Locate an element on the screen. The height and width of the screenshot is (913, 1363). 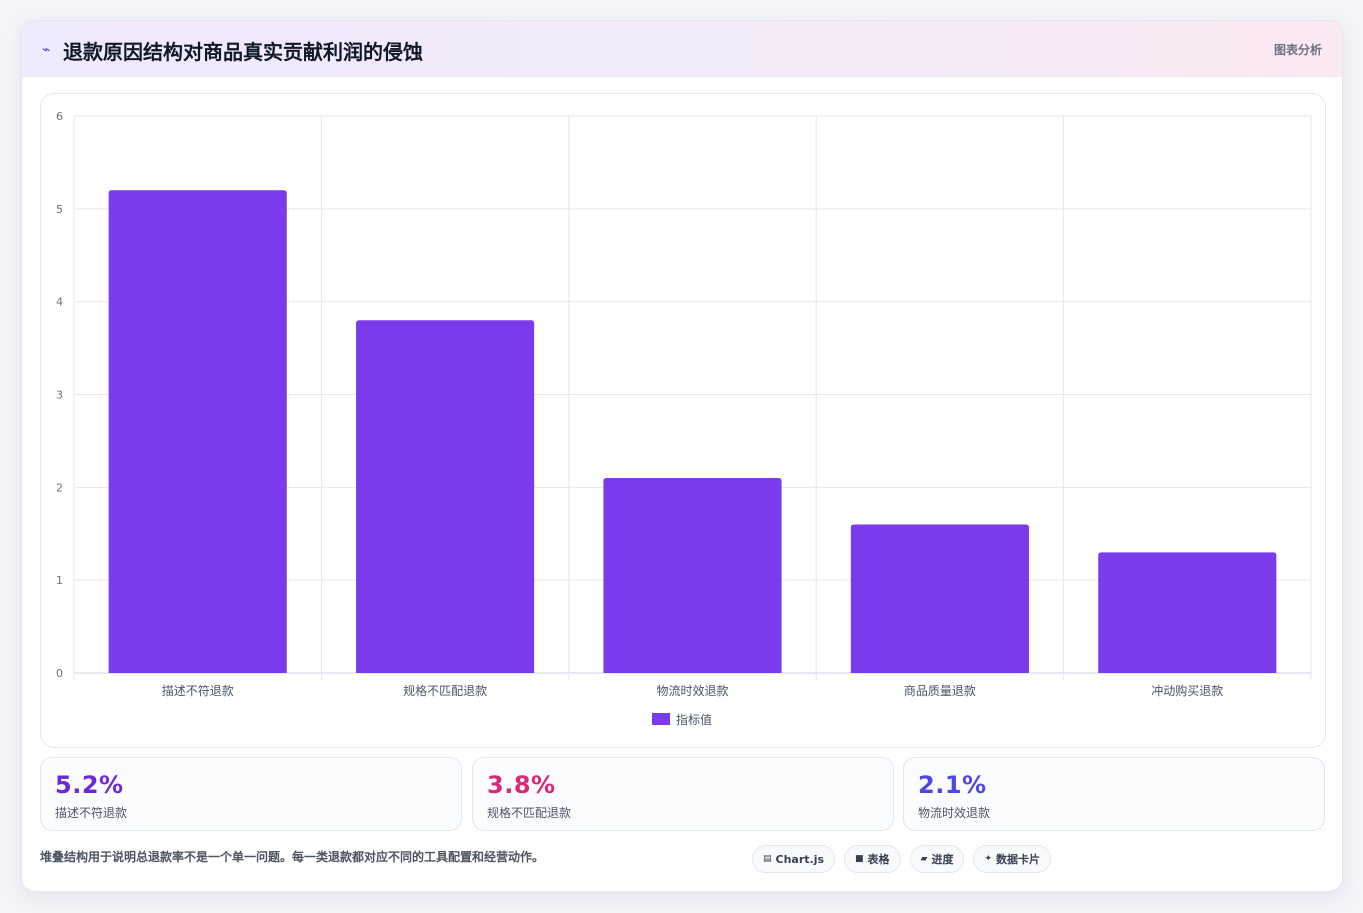
y-tick-label: 6 is located at coordinates (59, 116).